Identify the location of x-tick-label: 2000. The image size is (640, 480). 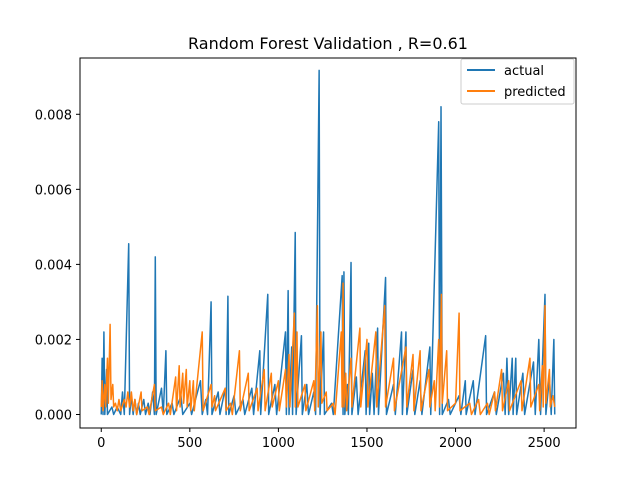
(455, 443).